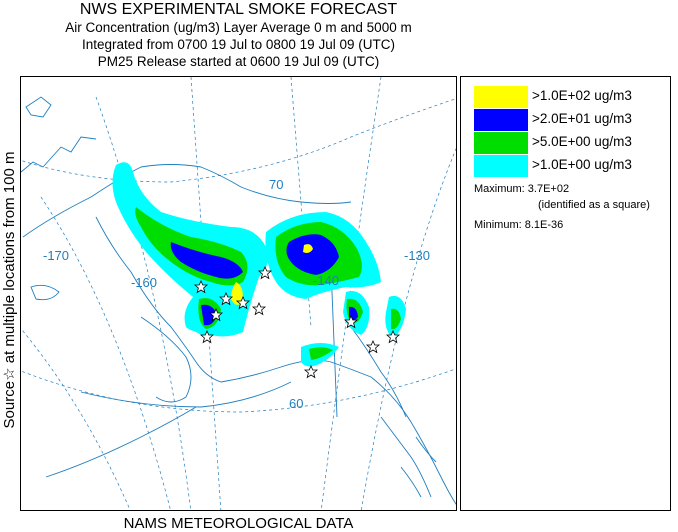 The height and width of the screenshot is (532, 678). I want to click on coast-islands, so click(418, 467).